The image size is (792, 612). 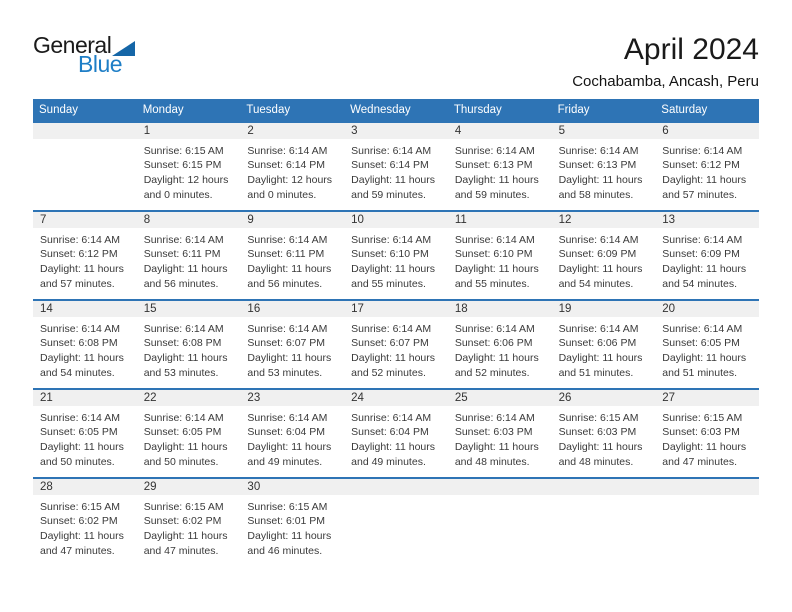 I want to click on logo-top-row: General, so click(x=84, y=45).